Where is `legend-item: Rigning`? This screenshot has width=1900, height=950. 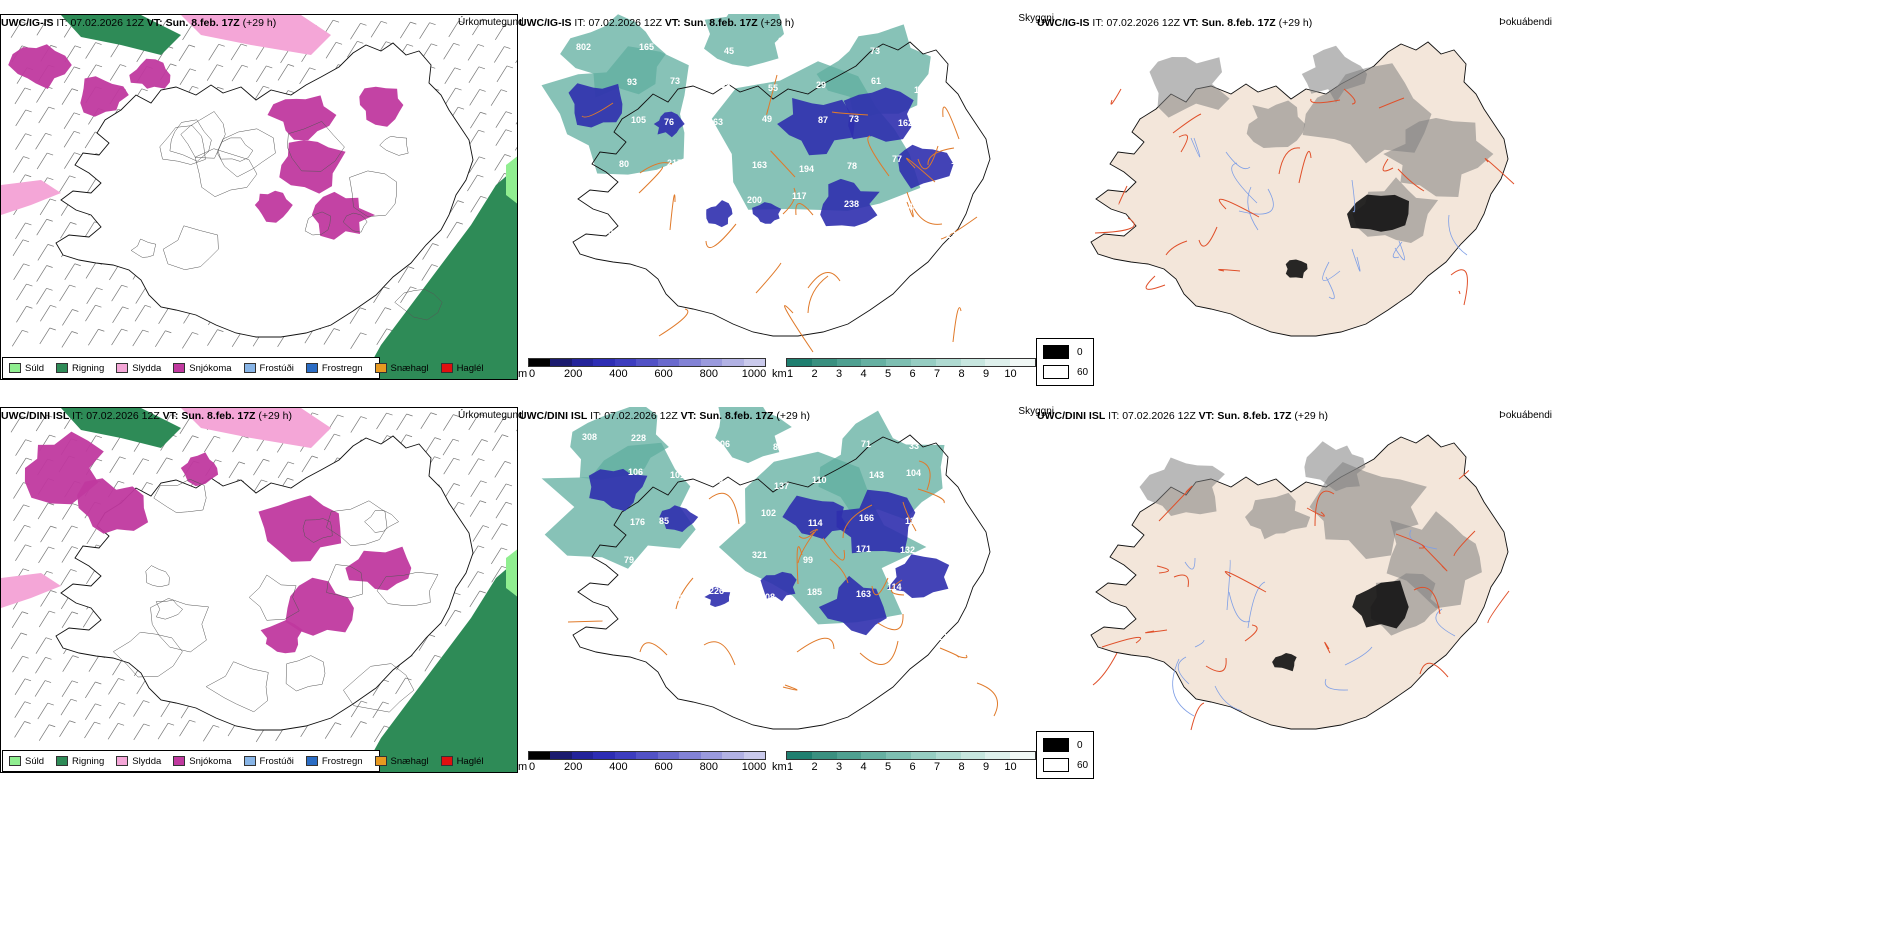 legend-item: Rigning is located at coordinates (80, 368).